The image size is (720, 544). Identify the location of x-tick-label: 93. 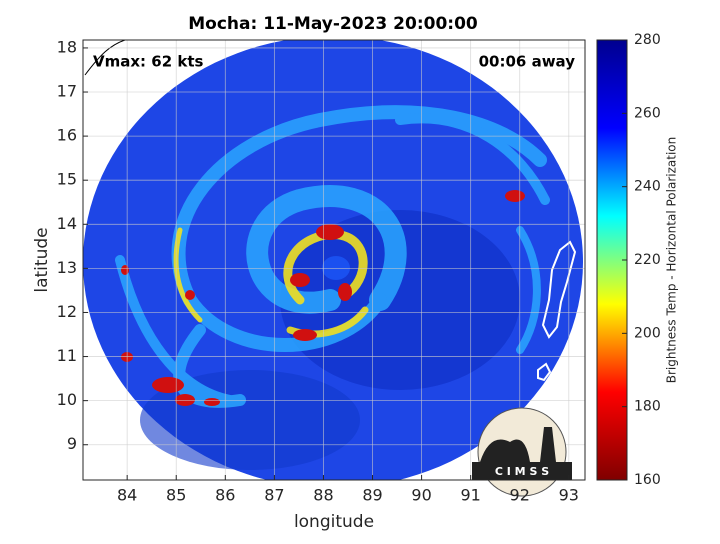
(569, 495).